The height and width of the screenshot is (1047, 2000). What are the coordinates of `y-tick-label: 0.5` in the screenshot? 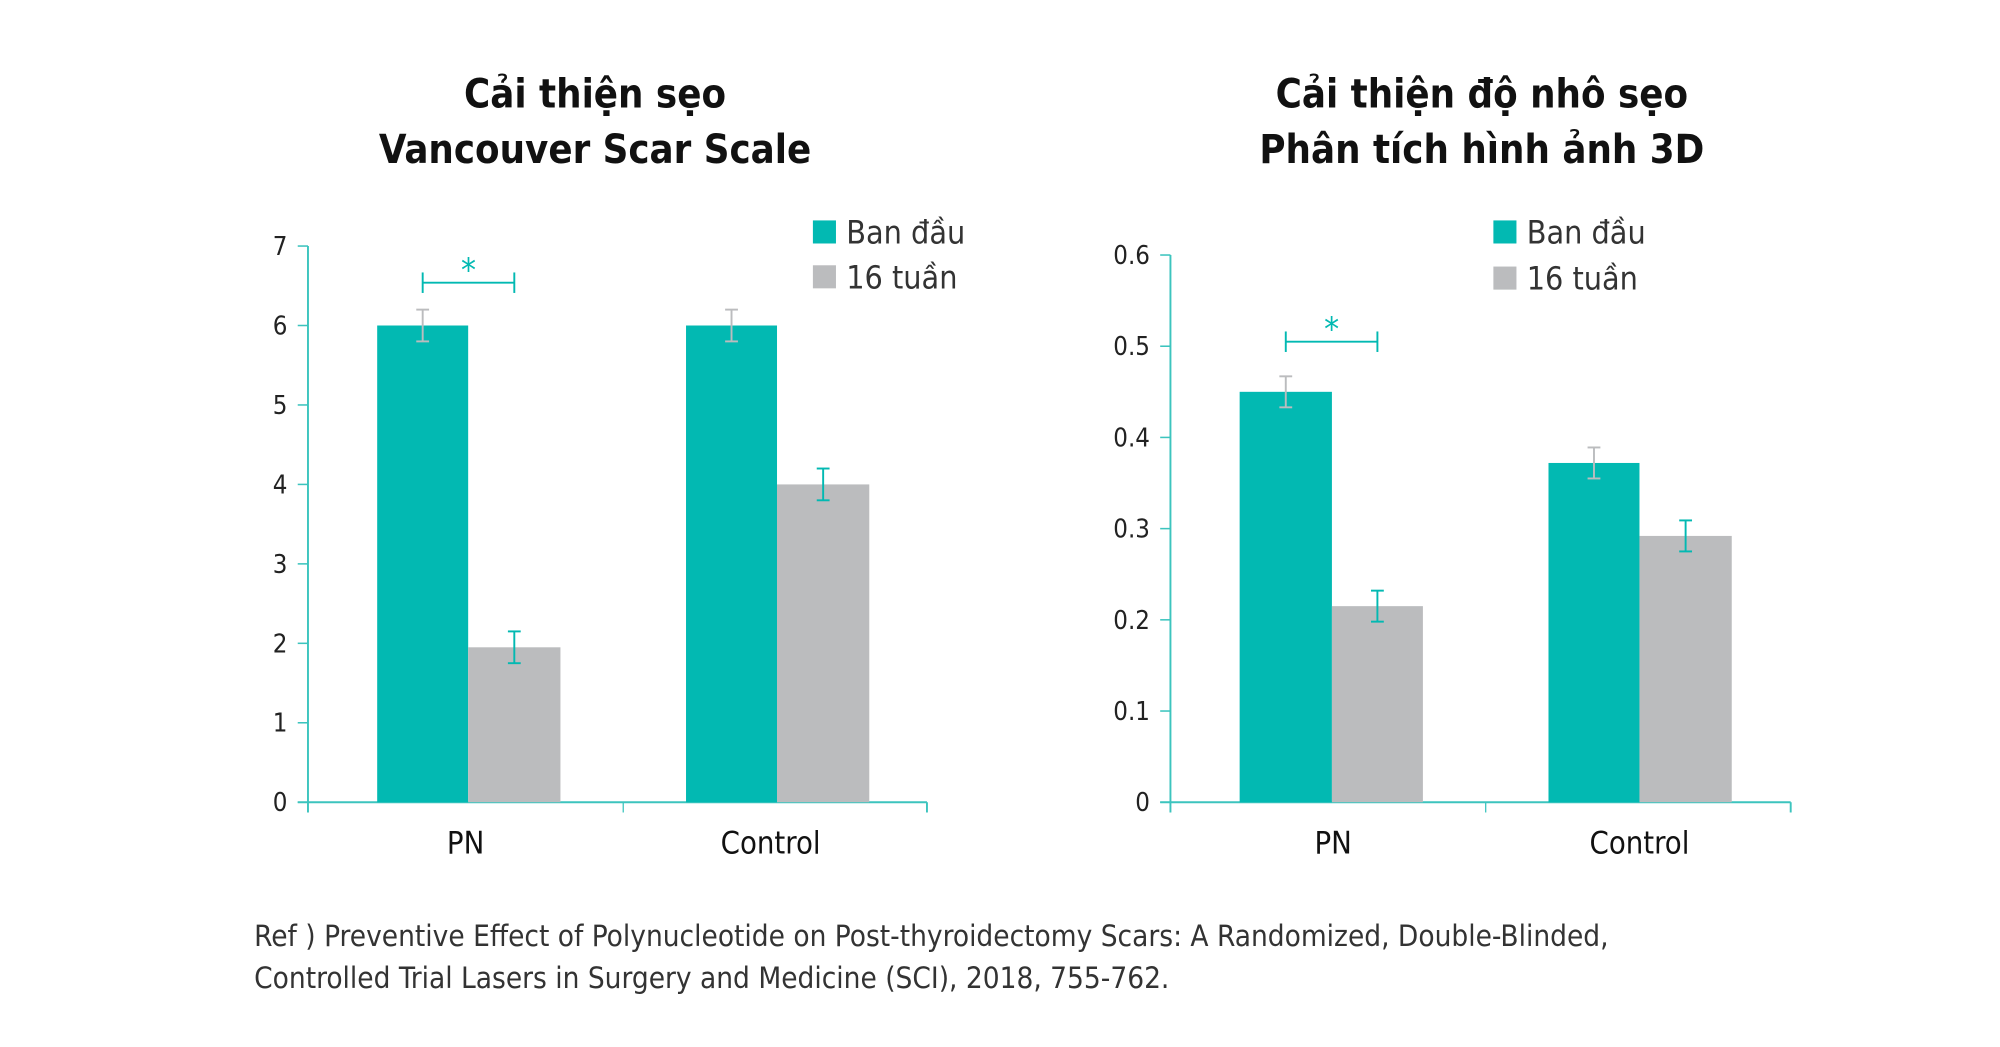 It's located at (1131, 347).